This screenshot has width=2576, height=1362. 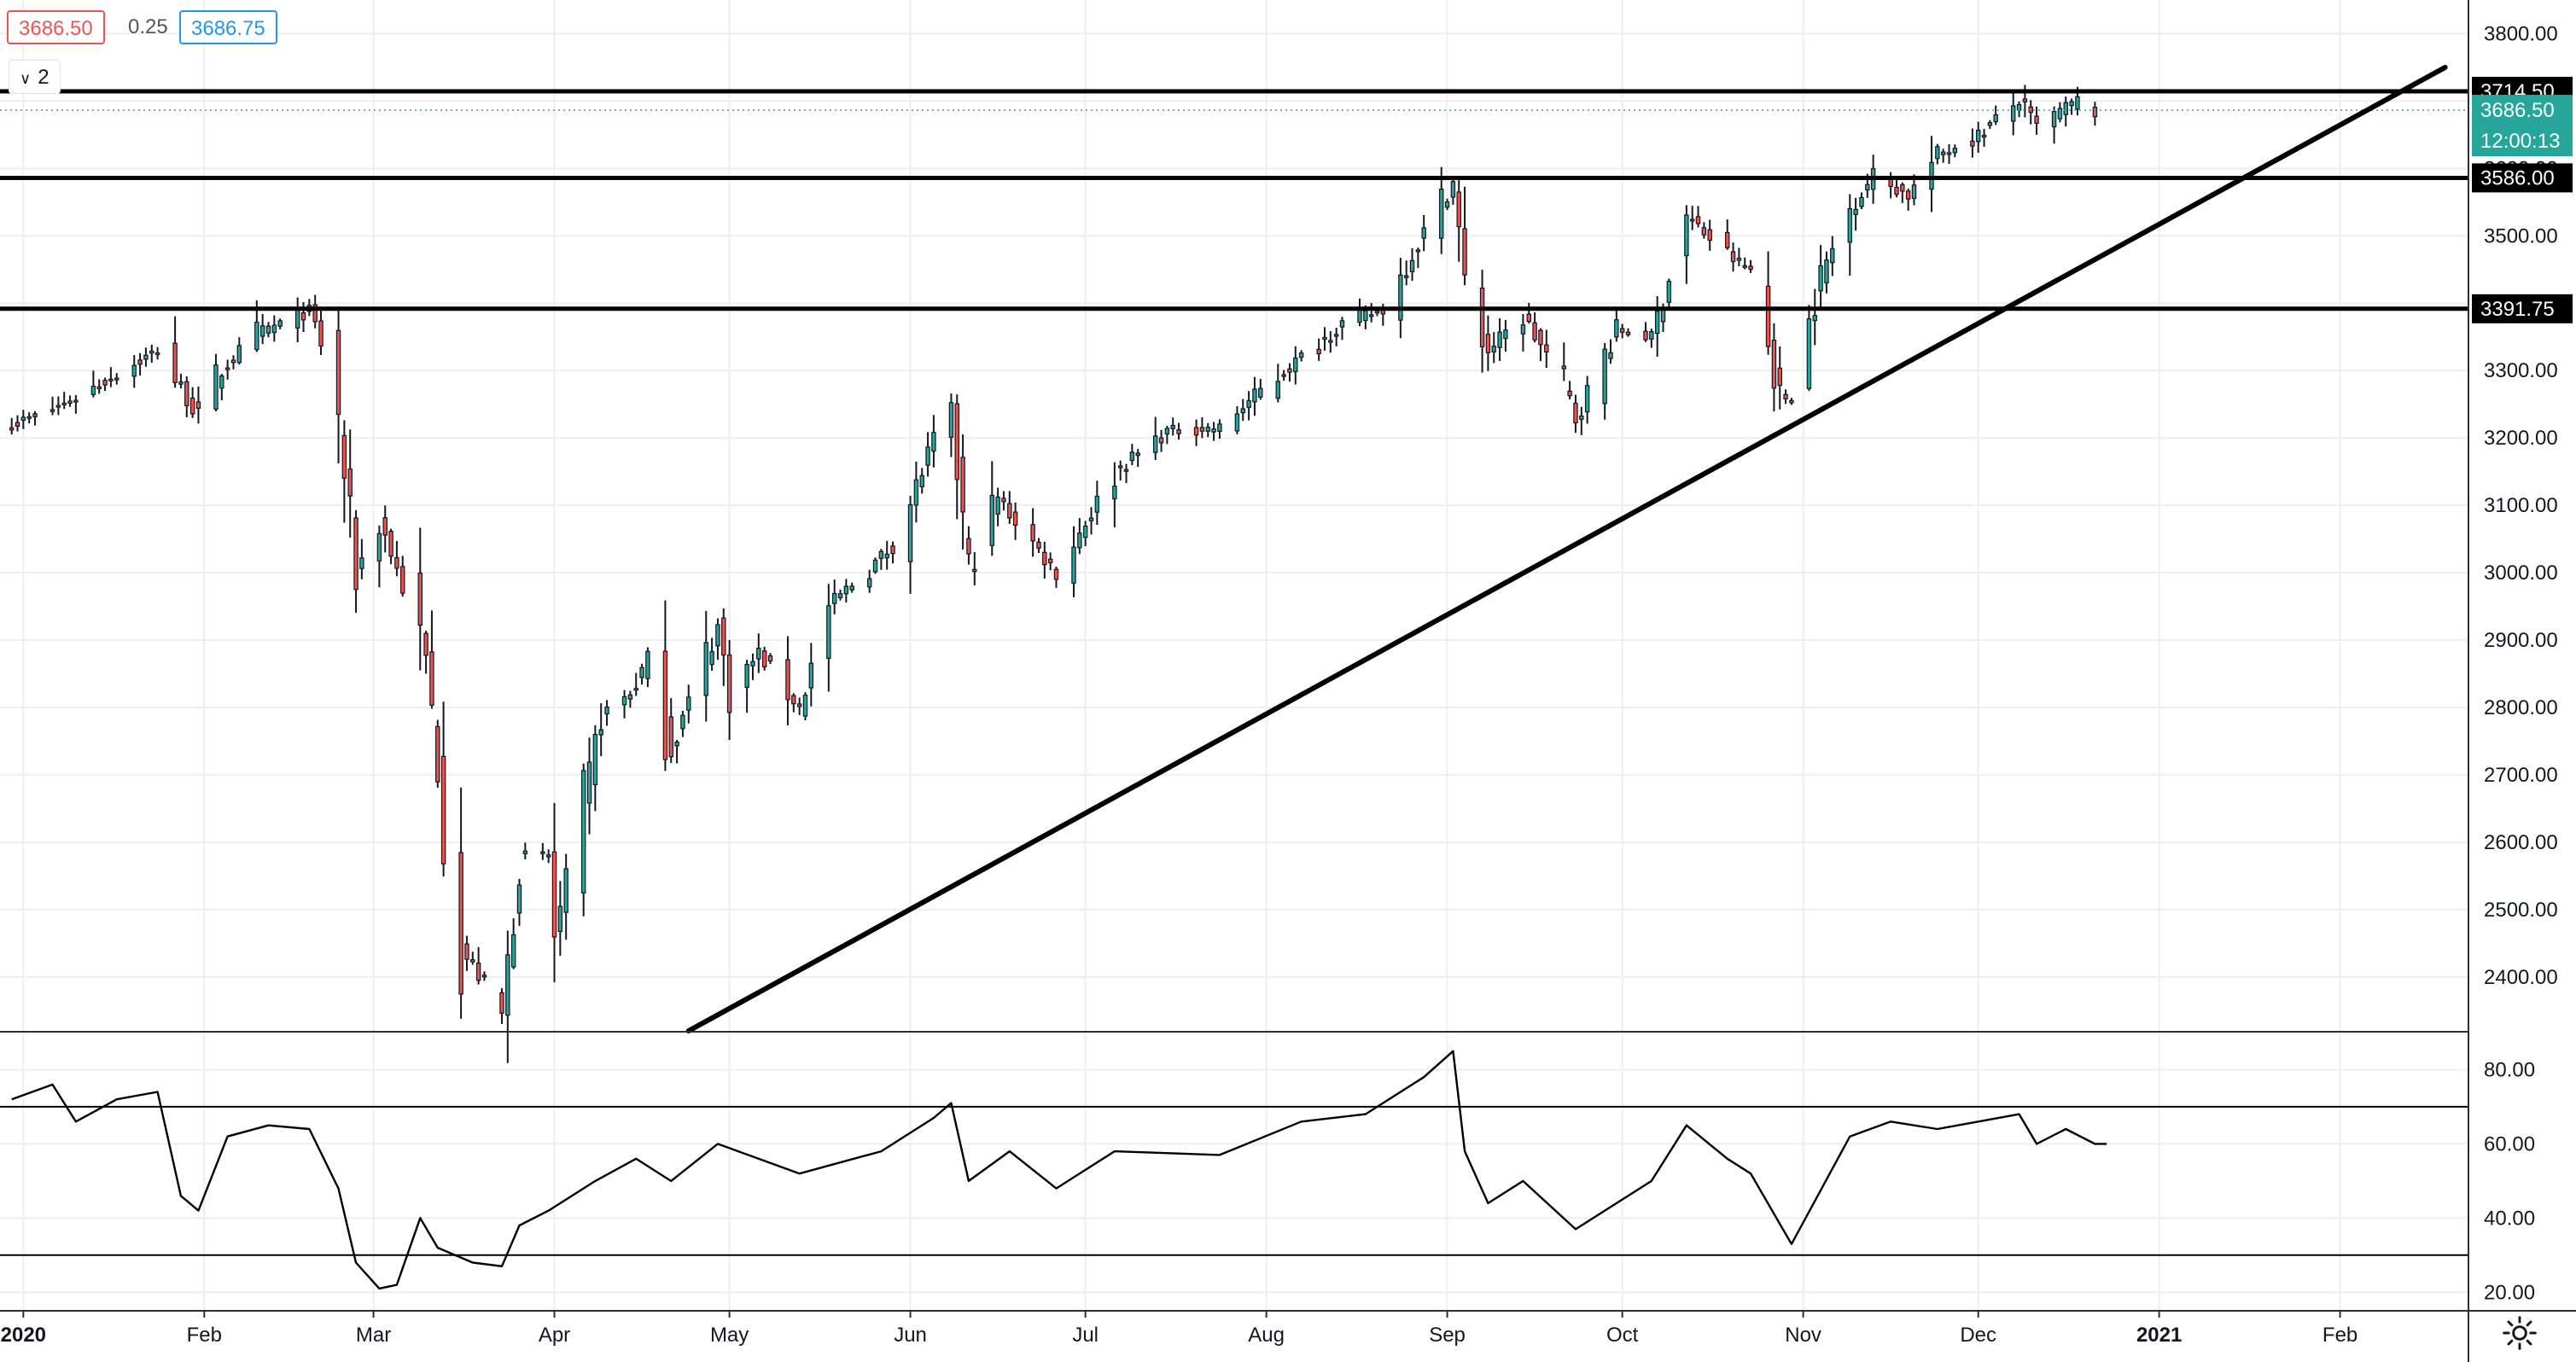 I want to click on y-tick-label: 3200.00, so click(x=2521, y=439).